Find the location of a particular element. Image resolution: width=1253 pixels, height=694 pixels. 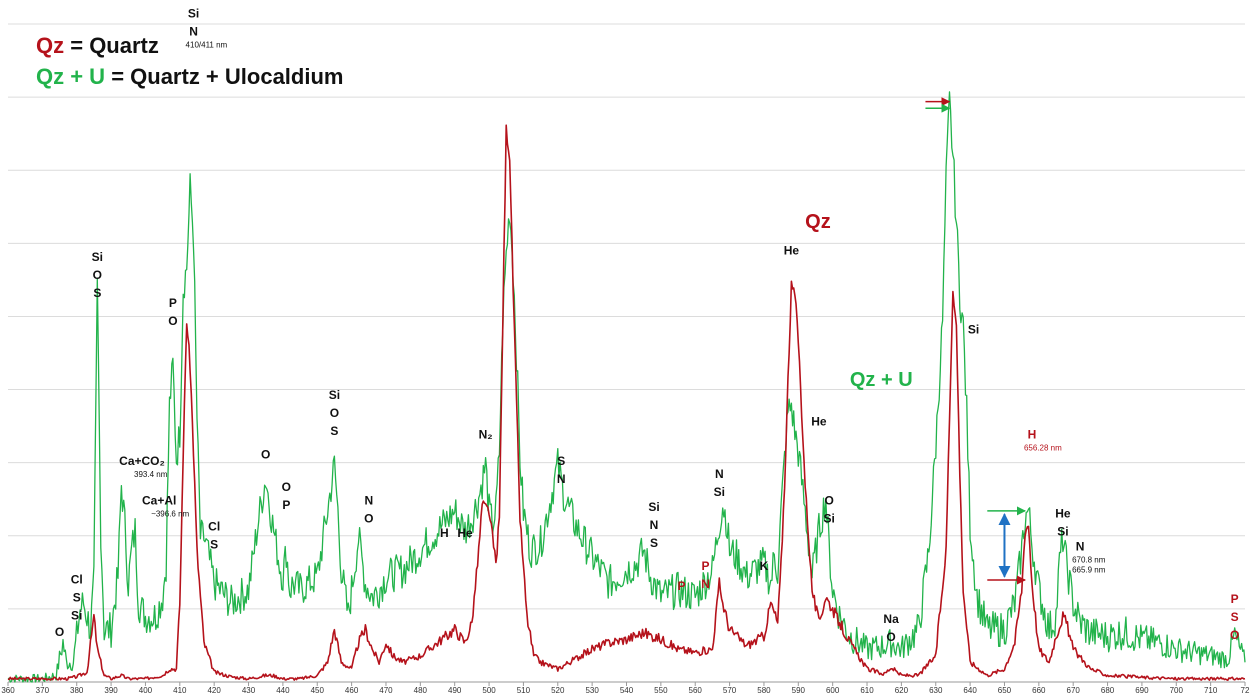

legend-entry-quartz: Qz = Quartz is located at coordinates (189, 45).